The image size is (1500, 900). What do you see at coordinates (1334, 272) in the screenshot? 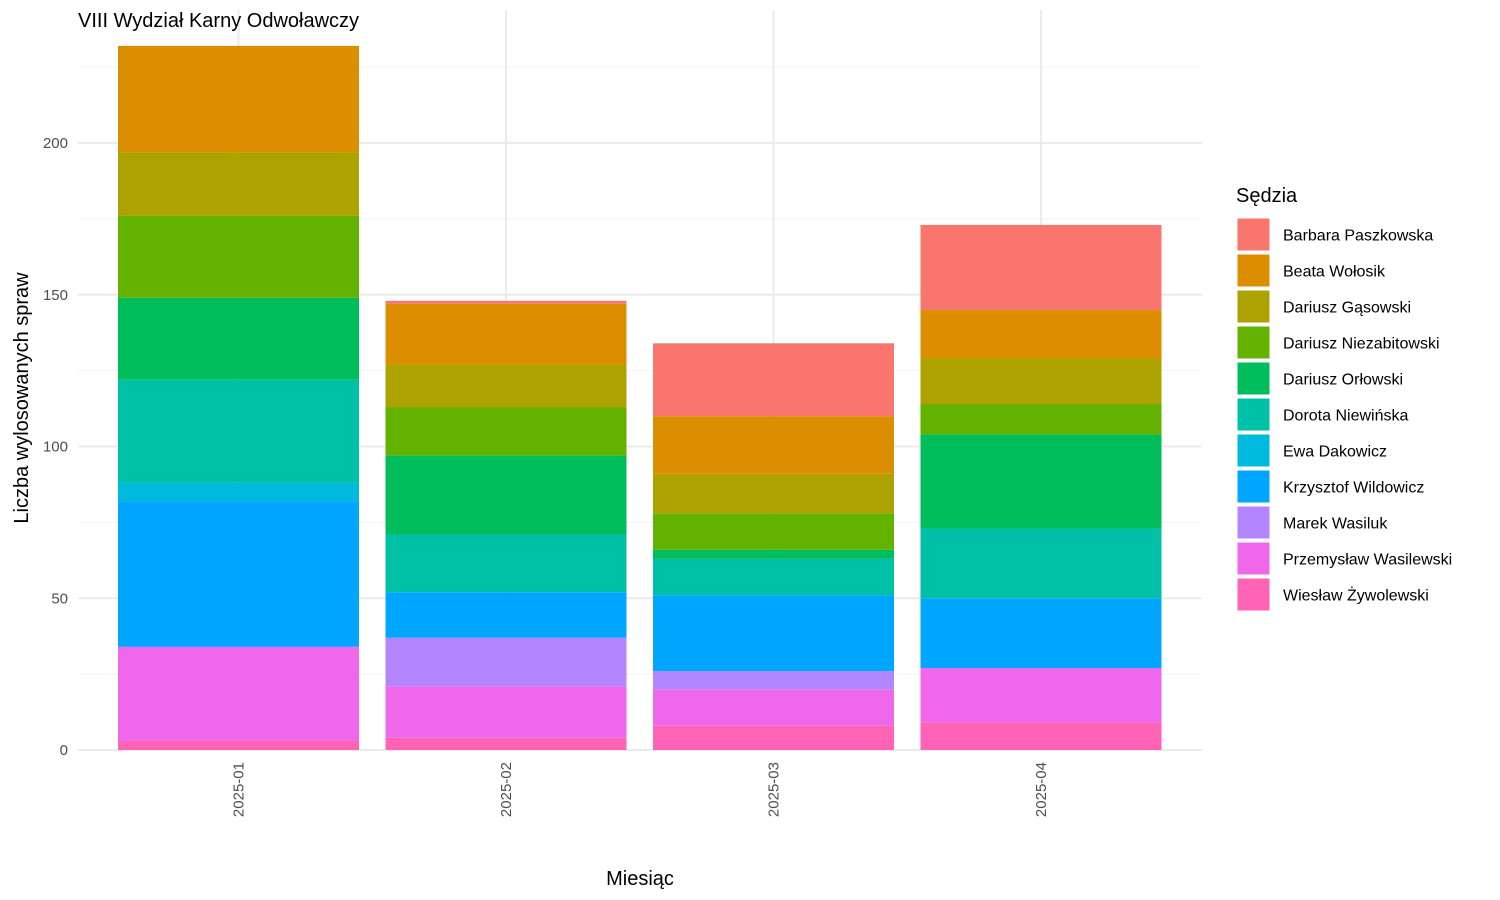
I see `legend-label: Beata Wołosik` at bounding box center [1334, 272].